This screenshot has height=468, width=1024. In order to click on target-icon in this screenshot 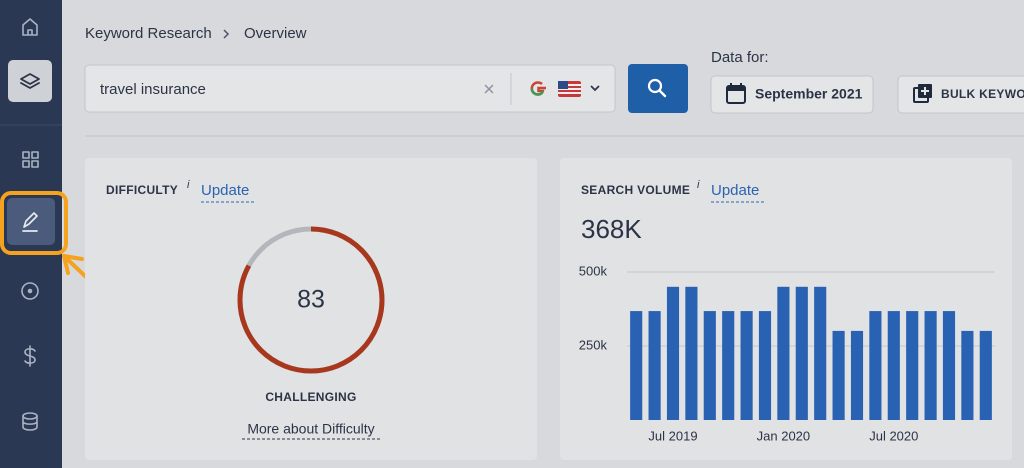, I will do `click(30, 291)`.